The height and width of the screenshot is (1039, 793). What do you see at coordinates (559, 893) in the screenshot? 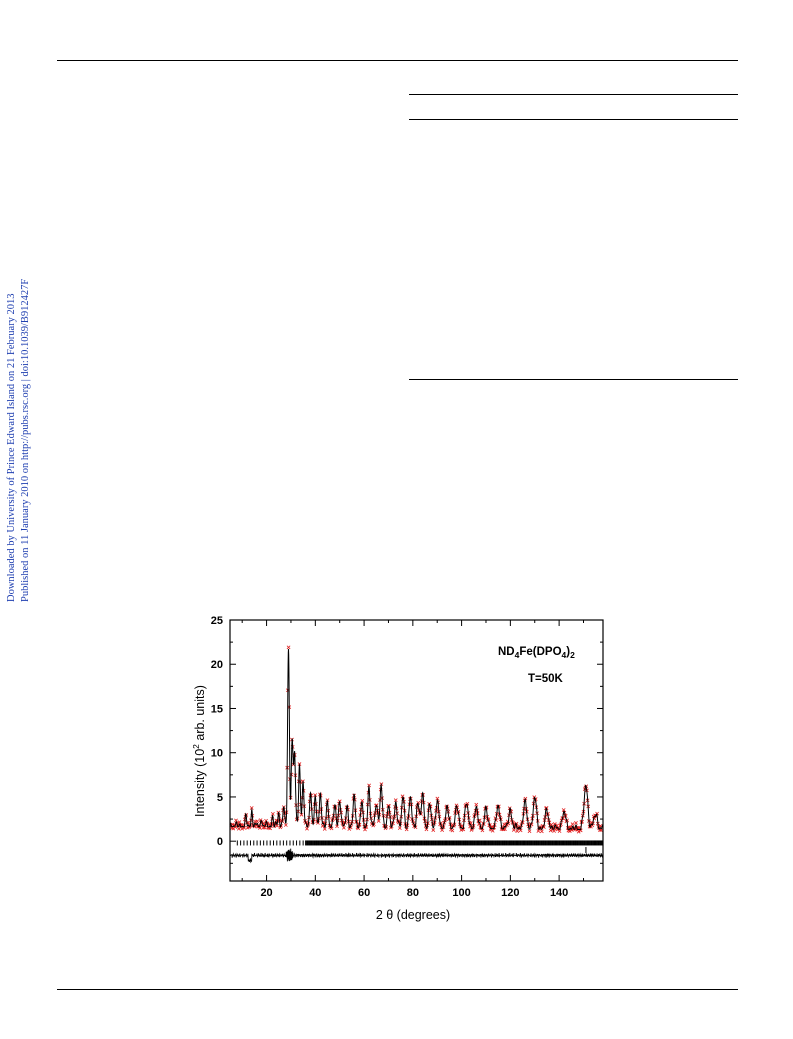
I see `x-tick-label: 140` at bounding box center [559, 893].